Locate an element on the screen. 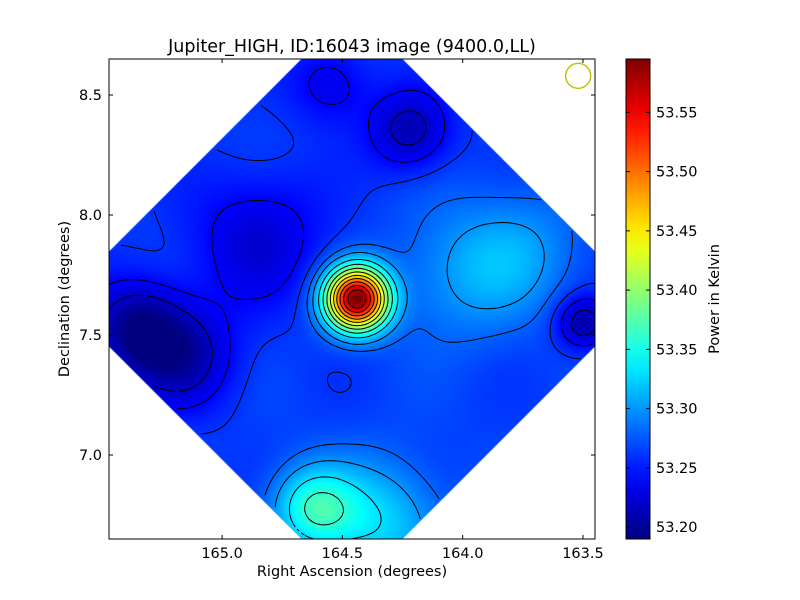 Image resolution: width=800 pixels, height=600 pixels. y-tick-label: 8.0 is located at coordinates (90, 216).